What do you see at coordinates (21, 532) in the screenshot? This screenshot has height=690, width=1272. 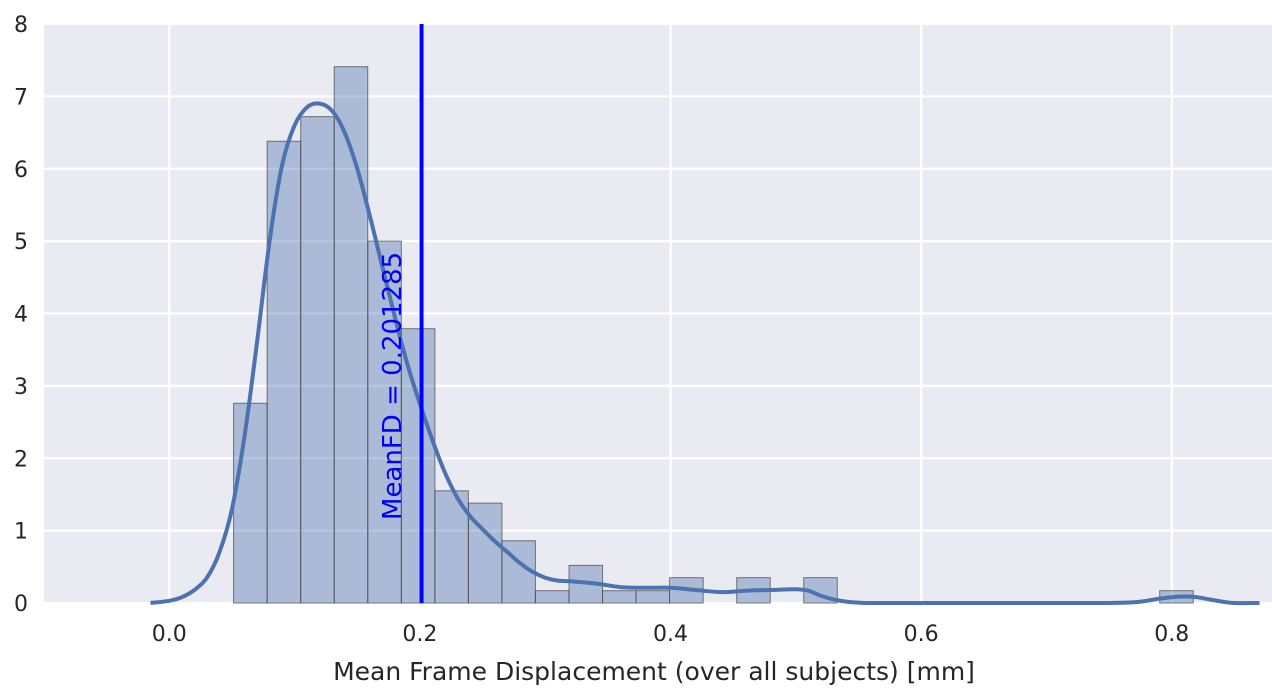 I see `y-tick-label: 1` at bounding box center [21, 532].